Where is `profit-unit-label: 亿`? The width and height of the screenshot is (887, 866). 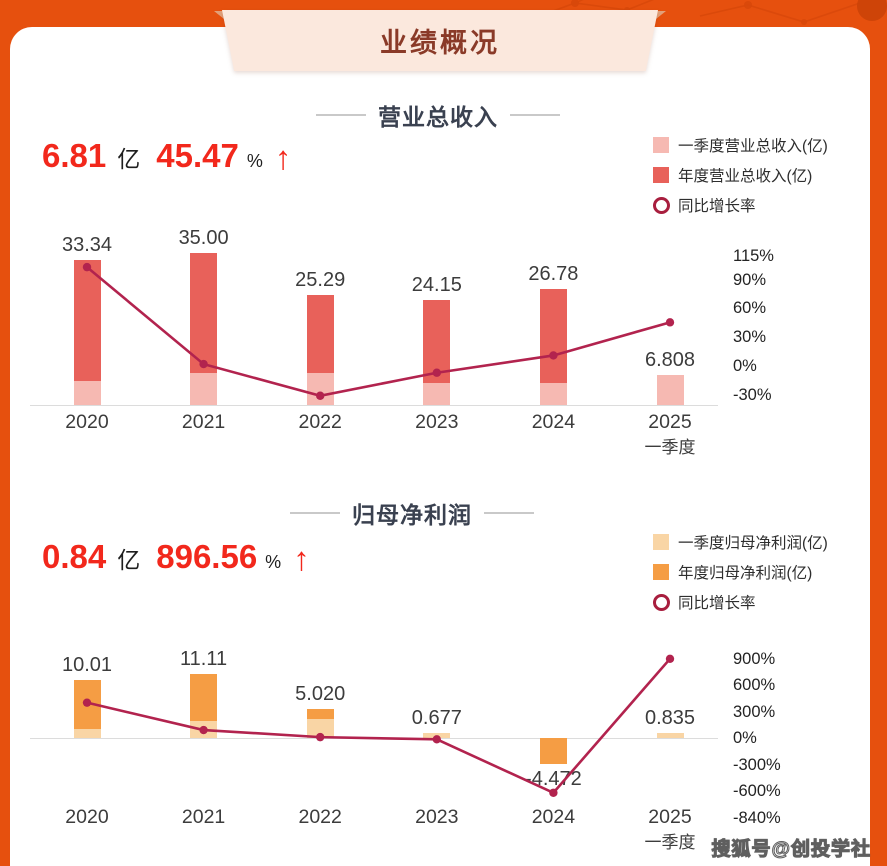 profit-unit-label: 亿 is located at coordinates (129, 560).